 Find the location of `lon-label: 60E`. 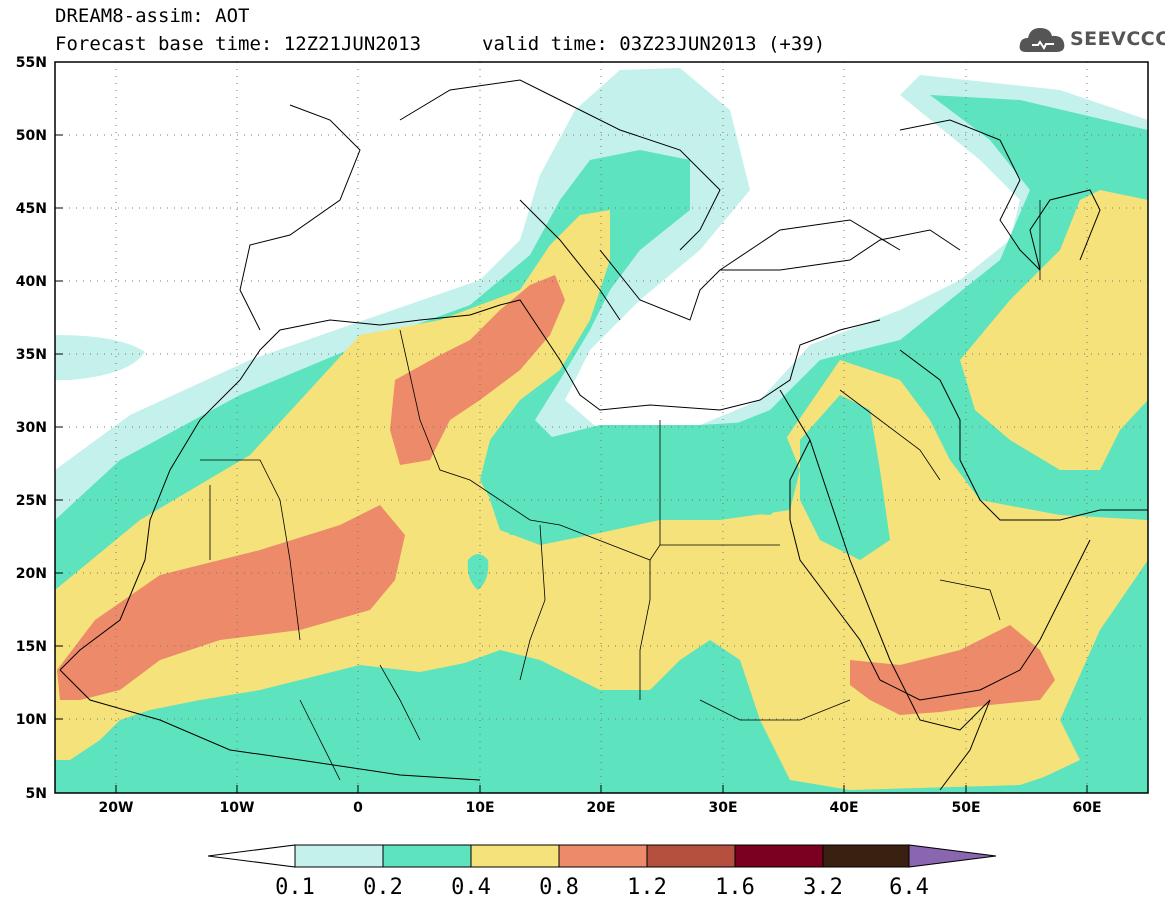

lon-label: 60E is located at coordinates (1086, 808).